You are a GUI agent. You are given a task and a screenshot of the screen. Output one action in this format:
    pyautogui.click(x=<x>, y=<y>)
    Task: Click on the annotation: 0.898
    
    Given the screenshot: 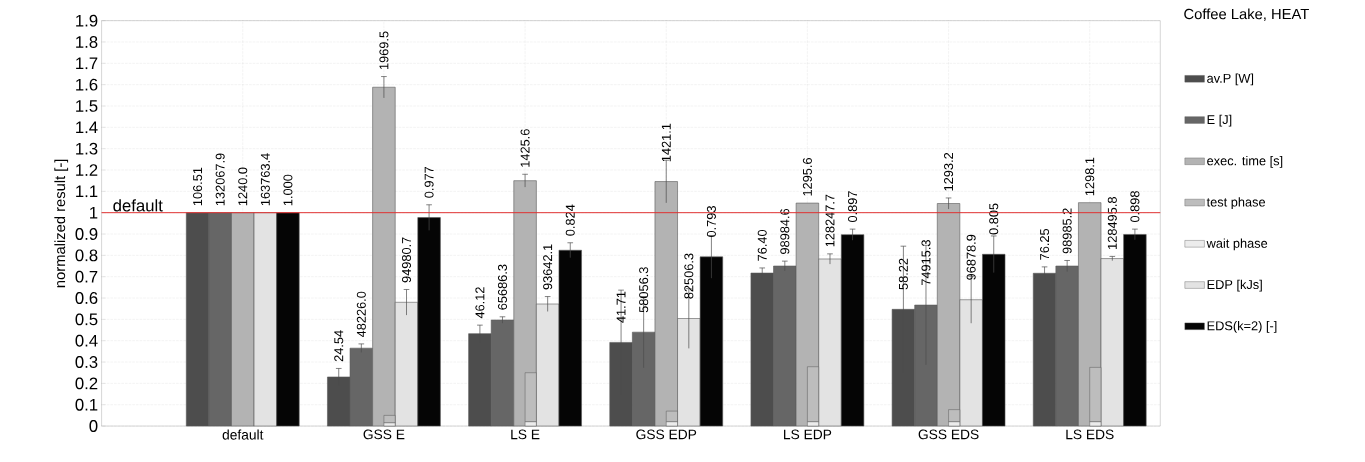 What is the action you would take?
    pyautogui.click(x=1135, y=206)
    